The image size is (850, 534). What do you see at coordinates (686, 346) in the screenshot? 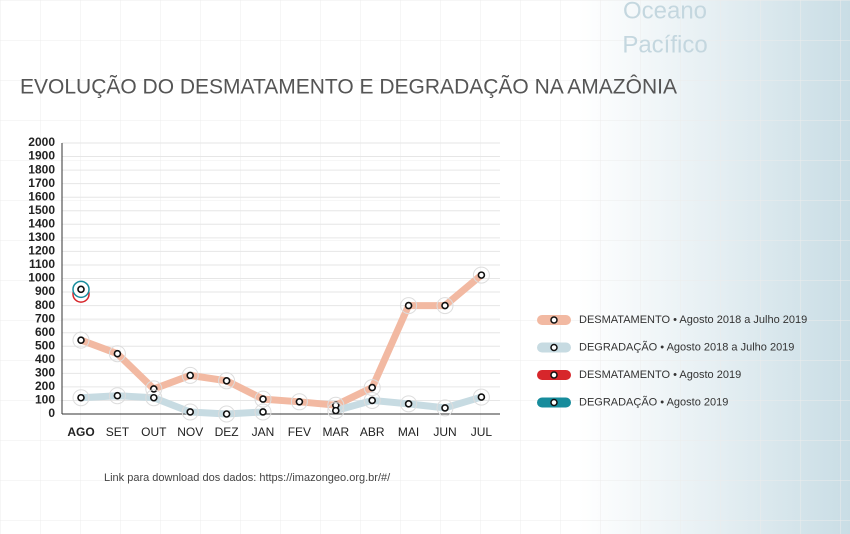
I see `legend-label: DEGRADAÇÃO • Agosto 2018 a Julho 2019` at bounding box center [686, 346].